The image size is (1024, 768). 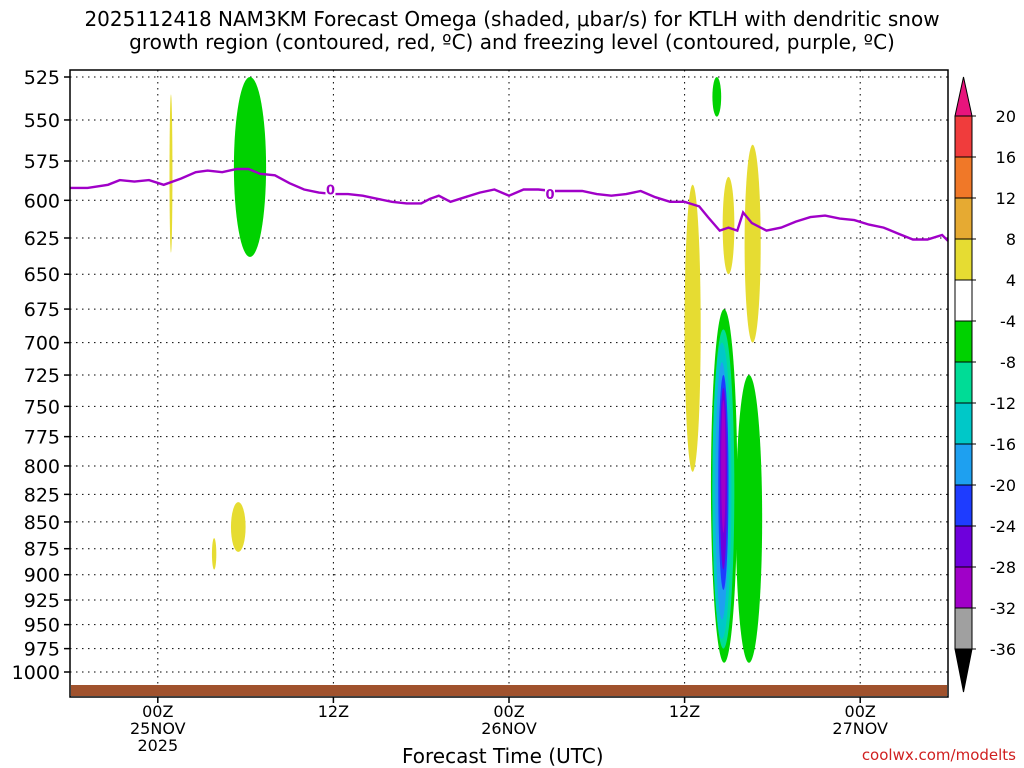 What do you see at coordinates (1003, 444) in the screenshot?
I see `colorbar-label: -16` at bounding box center [1003, 444].